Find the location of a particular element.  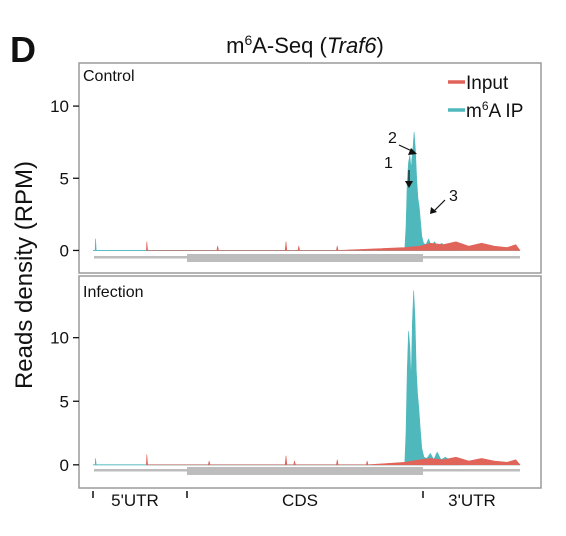

annotation-2: 2 is located at coordinates (392, 138).